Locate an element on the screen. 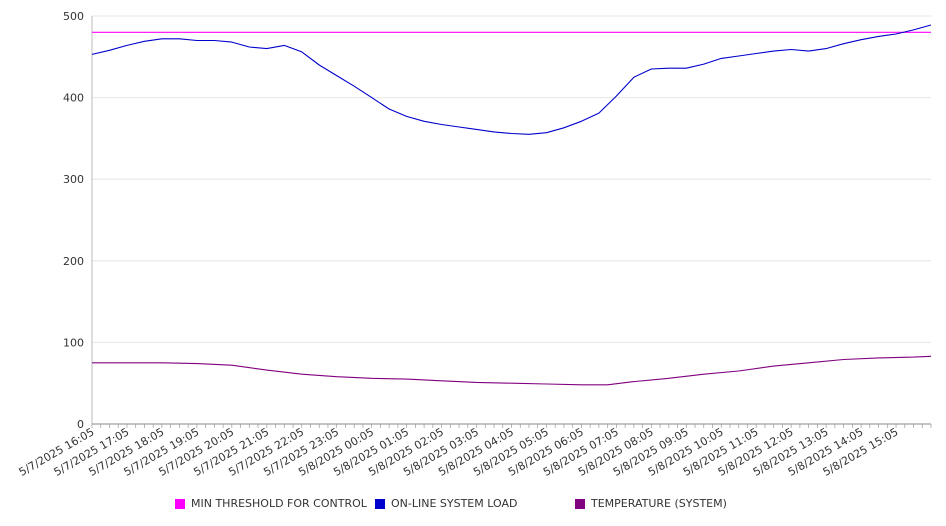  legend-item-min-threshold: MIN THRESHOLD FOR CONTROL is located at coordinates (271, 503).